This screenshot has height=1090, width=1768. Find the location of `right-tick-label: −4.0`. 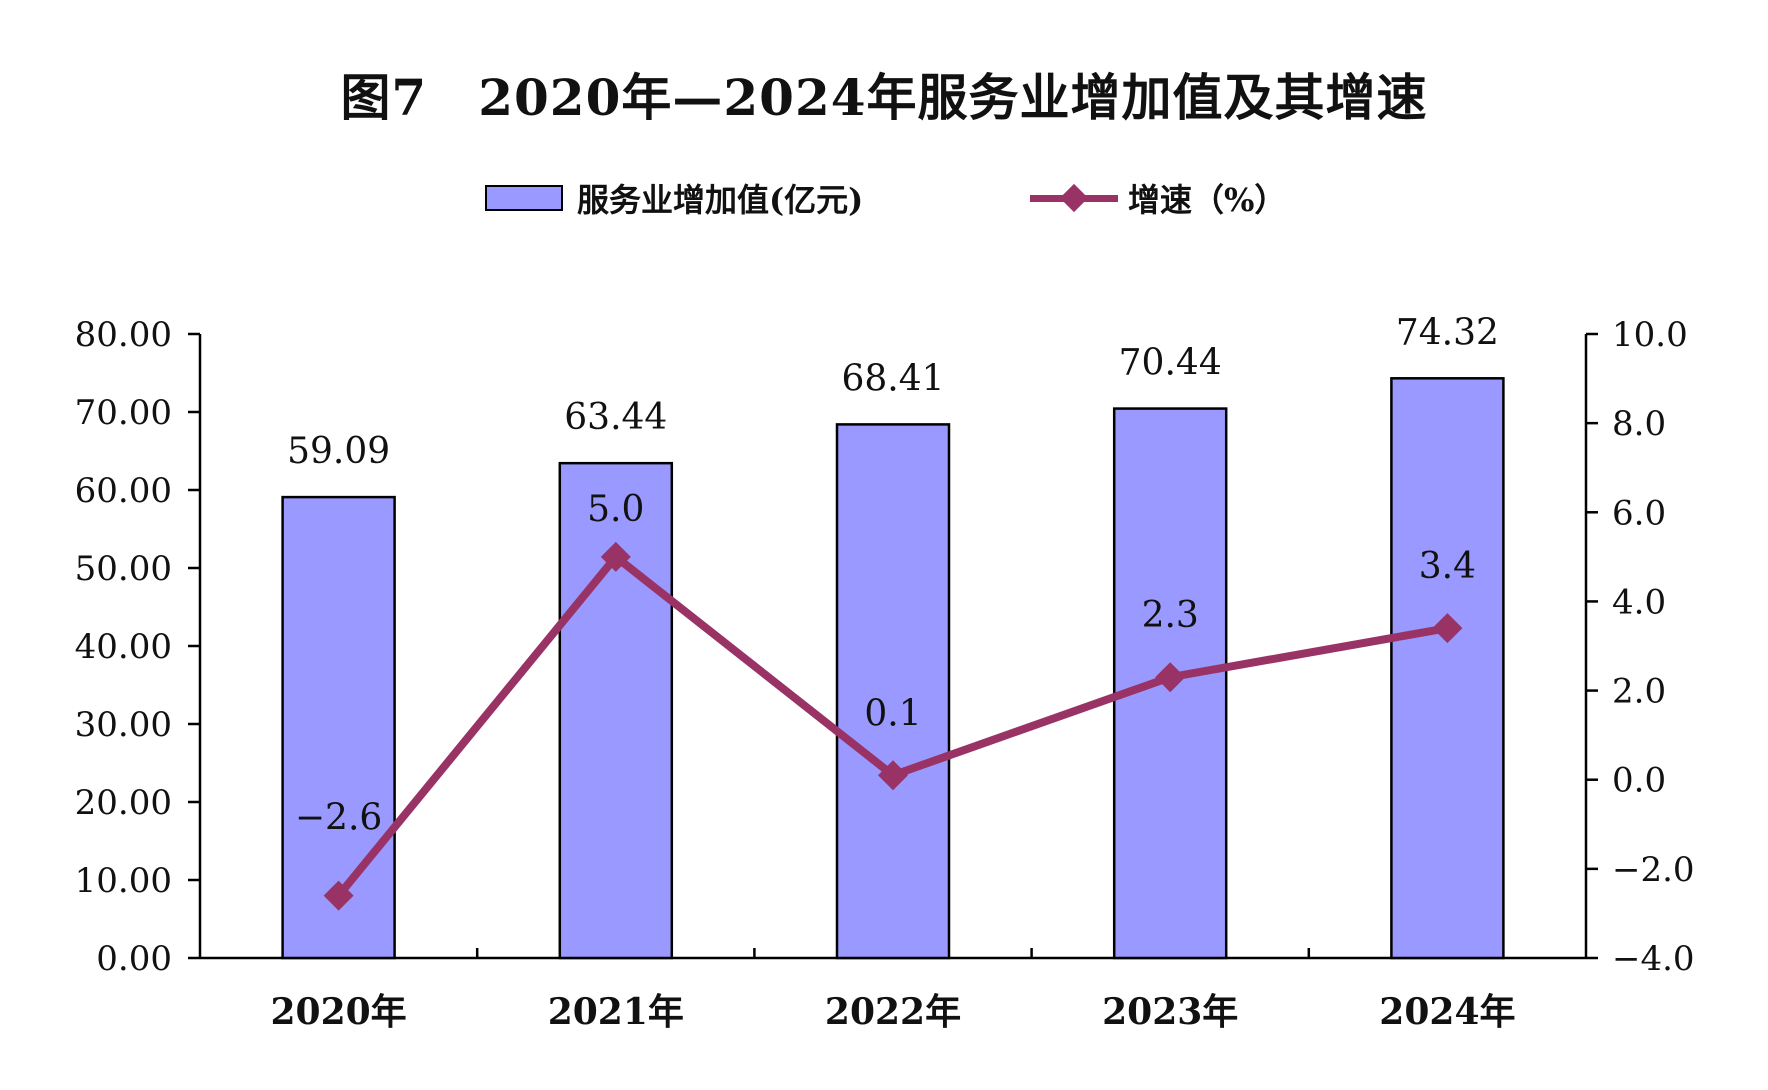

right-tick-label: −4.0 is located at coordinates (1653, 959).